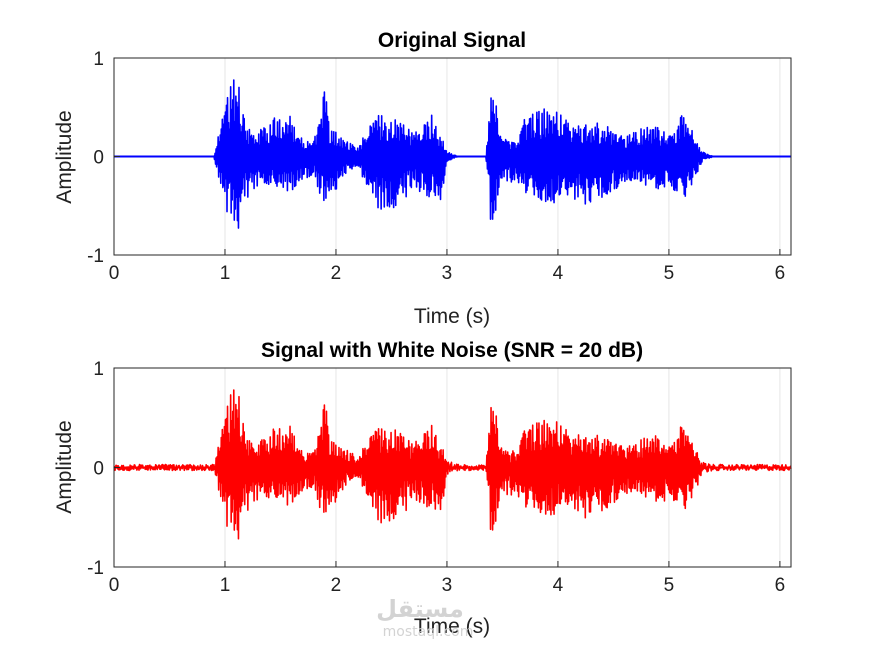 The image size is (875, 656). Describe the element at coordinates (452, 350) in the screenshot. I see `chart-title: Signal with White Noise (SNR = 20 dB)` at that location.